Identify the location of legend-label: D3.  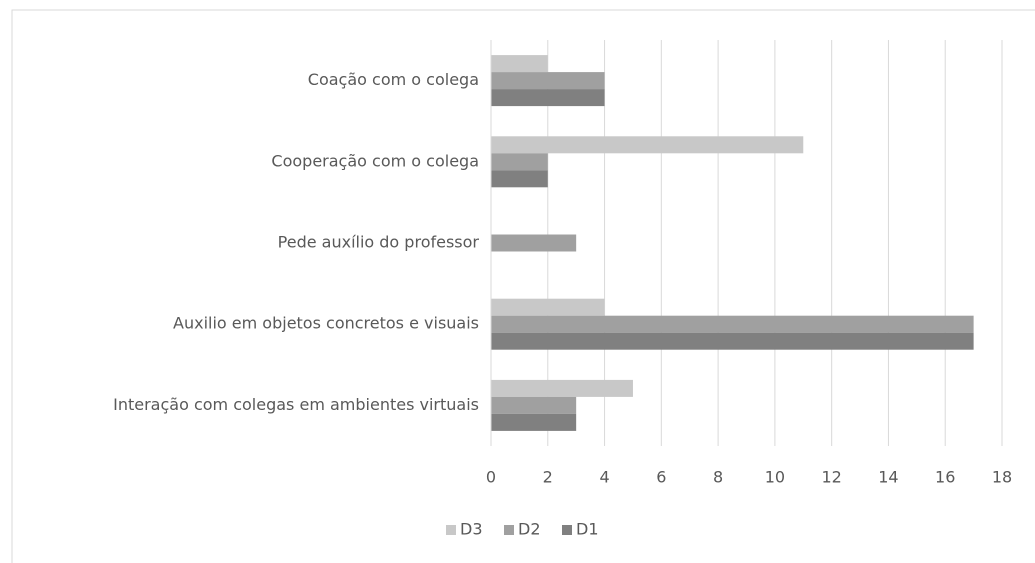
(471, 529).